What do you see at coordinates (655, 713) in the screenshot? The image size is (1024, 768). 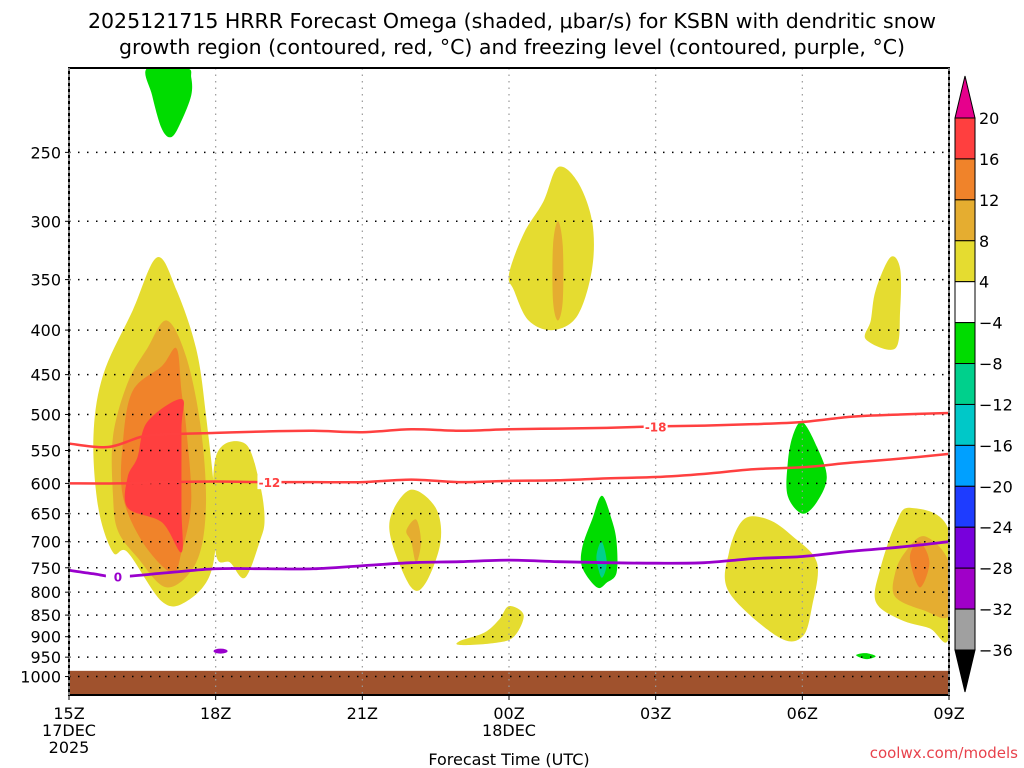 I see `x-tick-label-12-0: 03Z` at bounding box center [655, 713].